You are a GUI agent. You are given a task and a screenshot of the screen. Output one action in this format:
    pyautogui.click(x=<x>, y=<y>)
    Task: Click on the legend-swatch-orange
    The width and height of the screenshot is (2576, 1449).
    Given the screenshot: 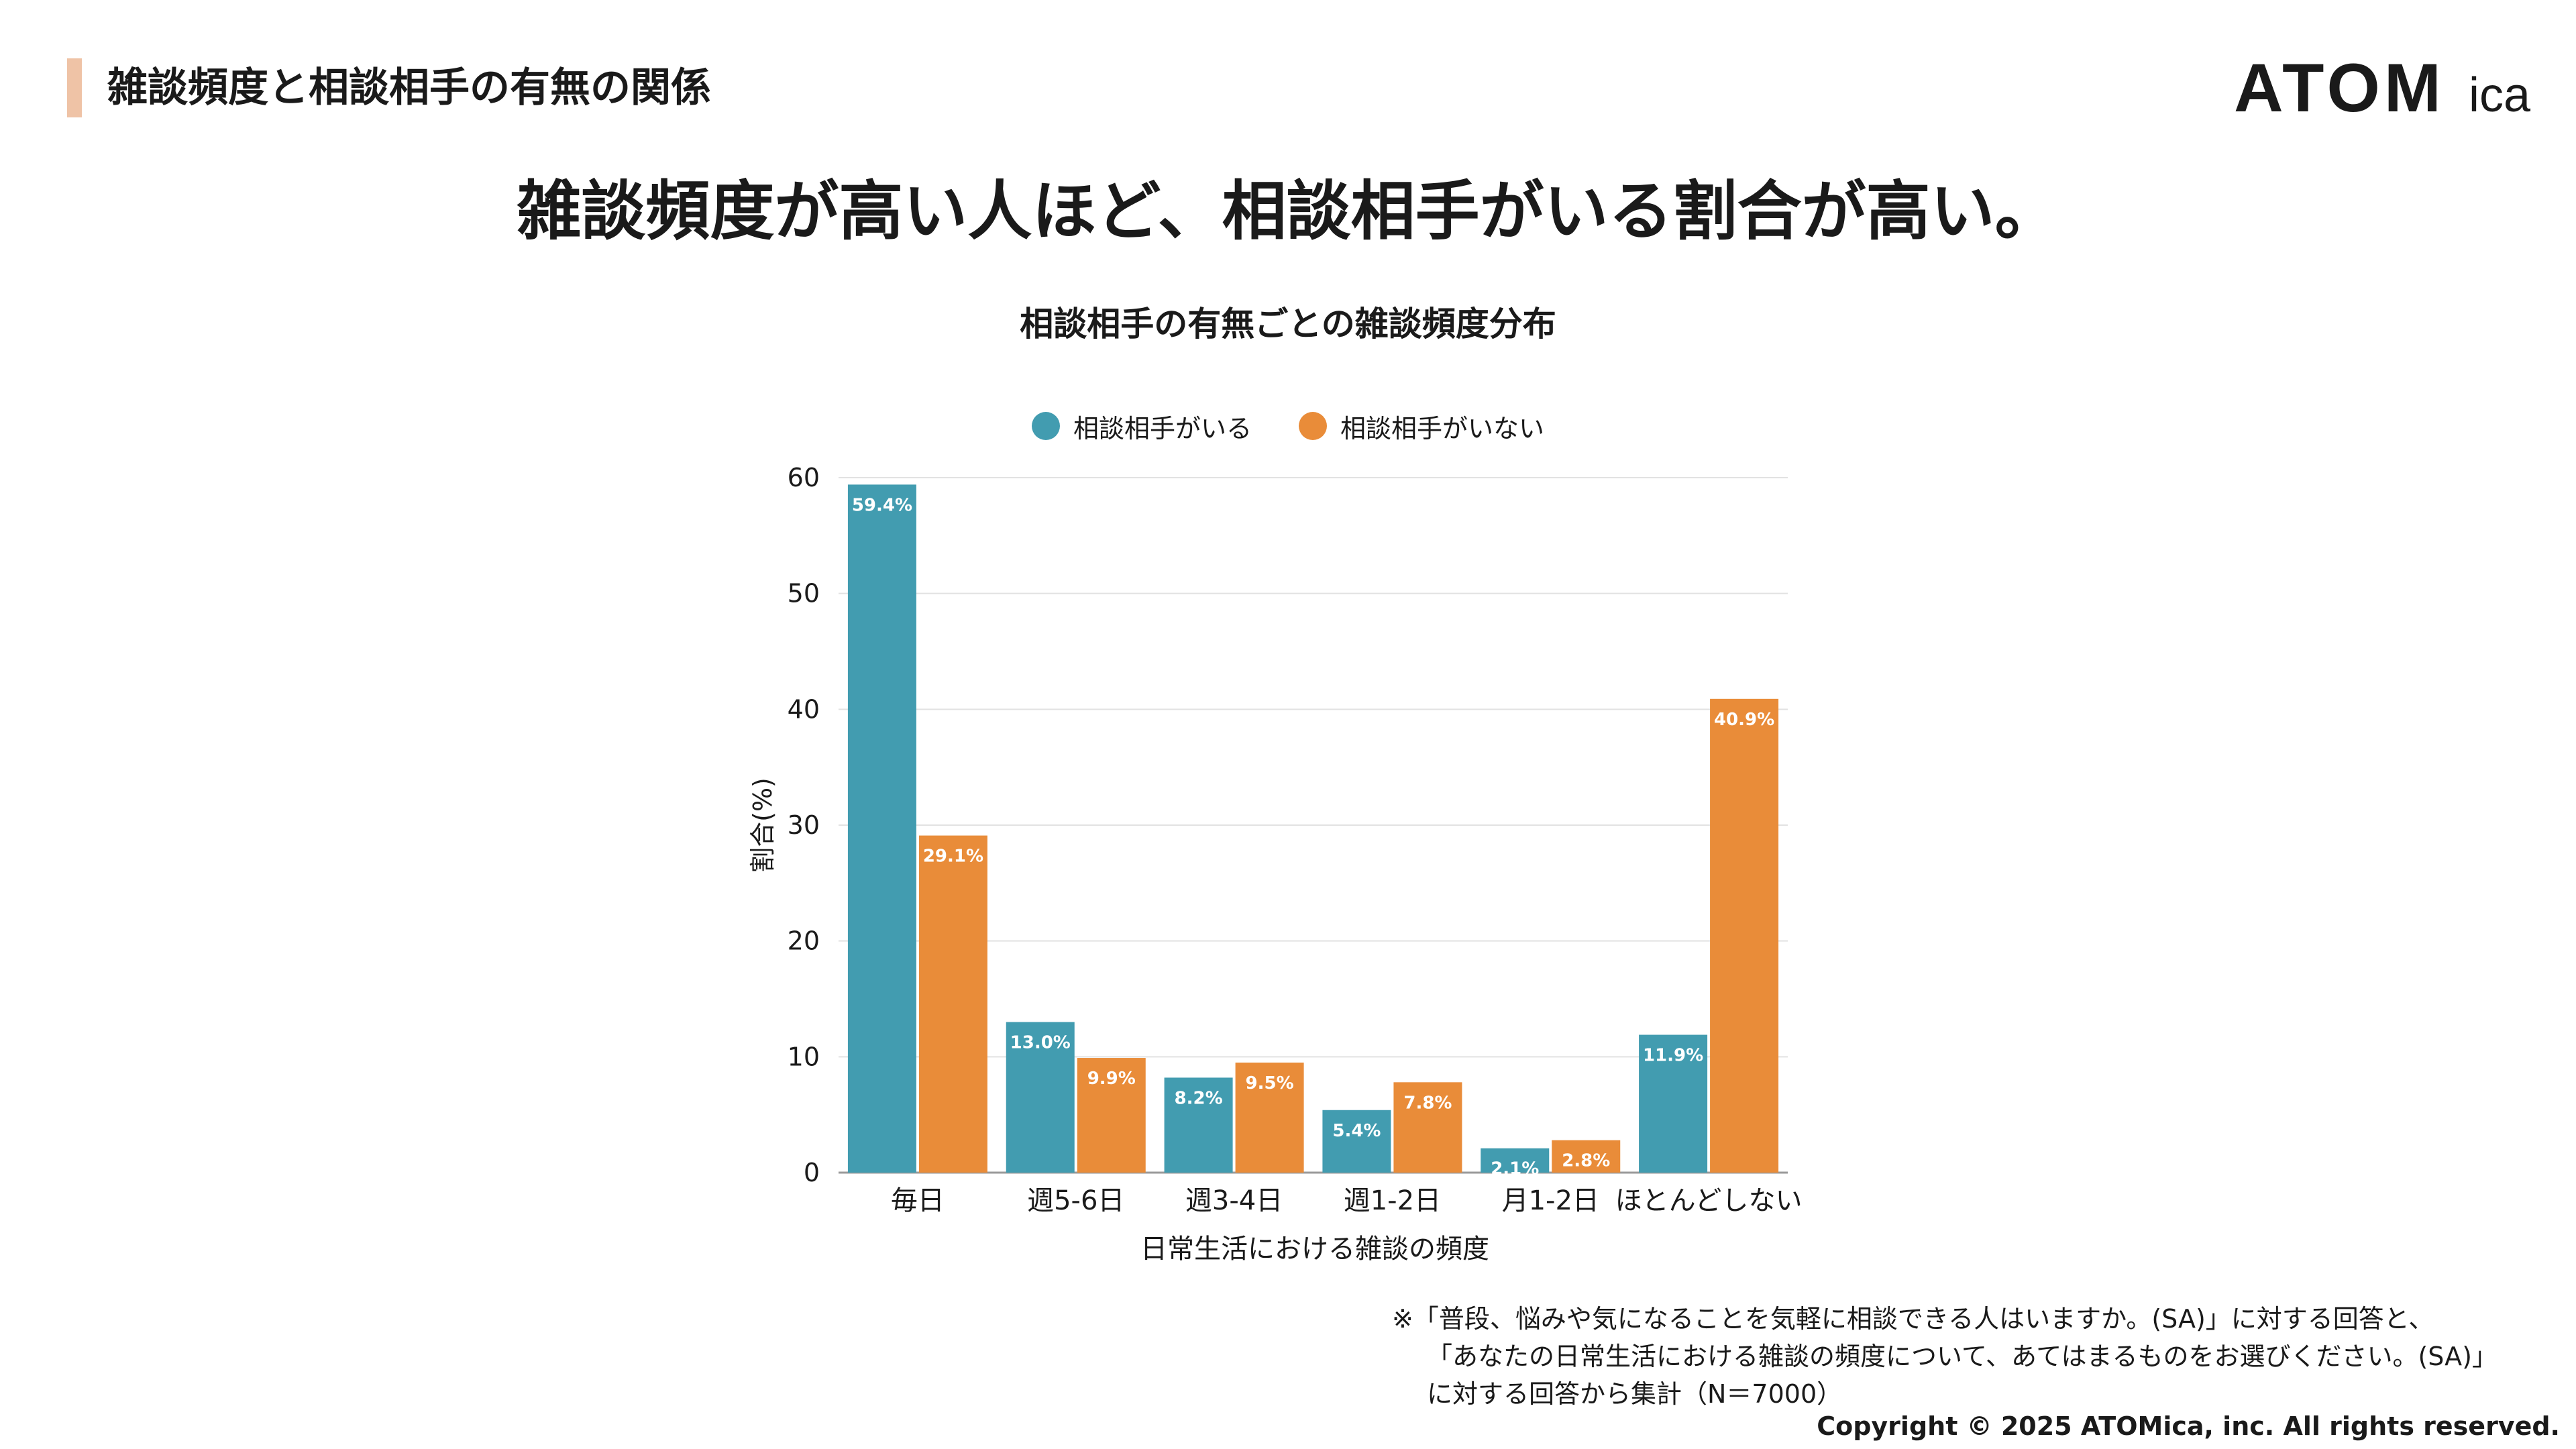 What is the action you would take?
    pyautogui.click(x=1313, y=426)
    